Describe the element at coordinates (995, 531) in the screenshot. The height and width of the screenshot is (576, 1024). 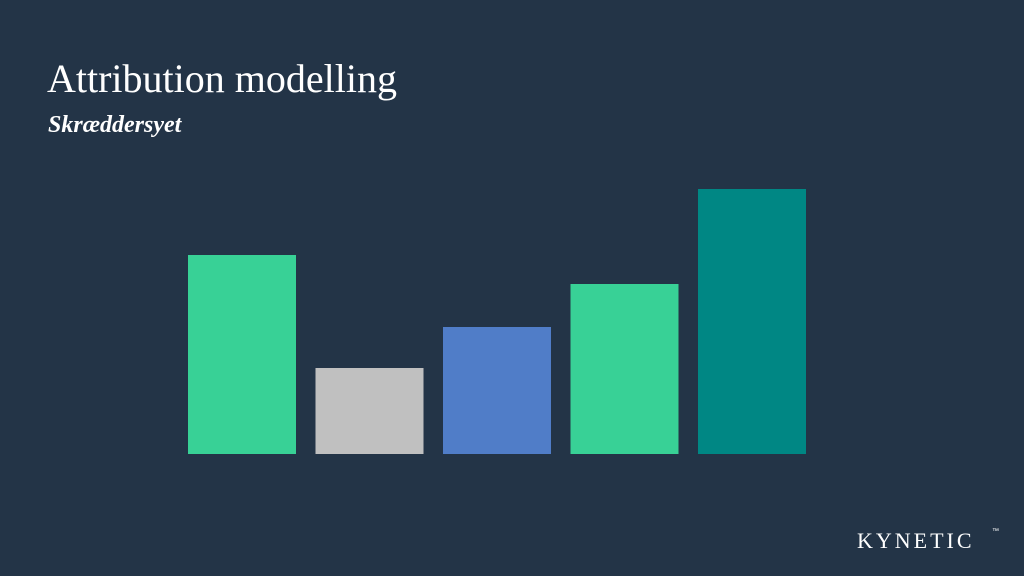
I see `brand-trademark: ™` at that location.